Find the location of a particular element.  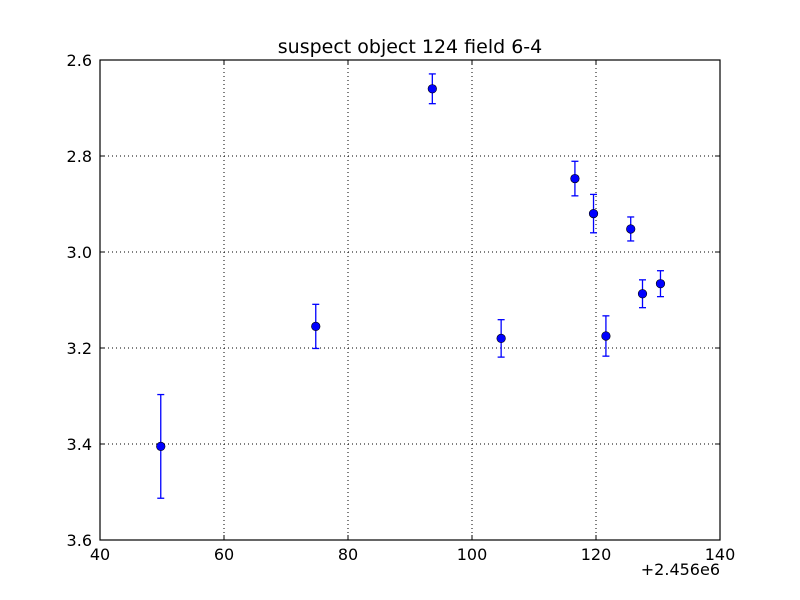

x-tick-label: 40 is located at coordinates (100, 554).